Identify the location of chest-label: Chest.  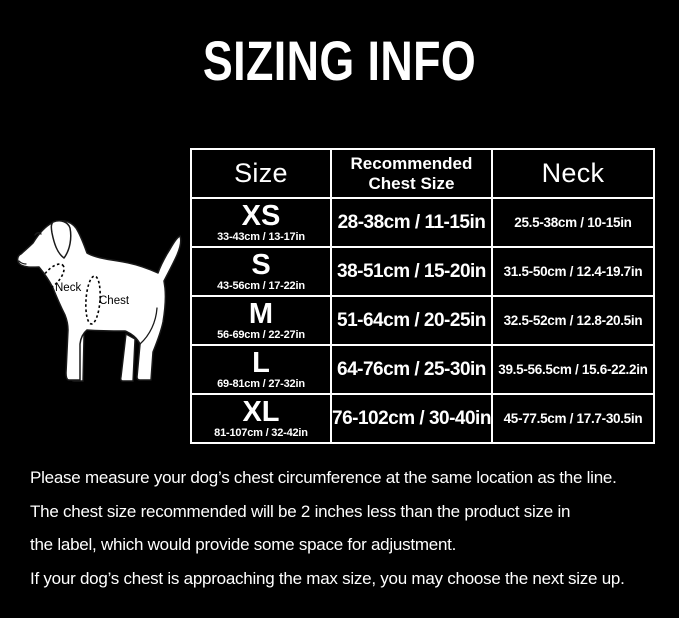
(114, 301).